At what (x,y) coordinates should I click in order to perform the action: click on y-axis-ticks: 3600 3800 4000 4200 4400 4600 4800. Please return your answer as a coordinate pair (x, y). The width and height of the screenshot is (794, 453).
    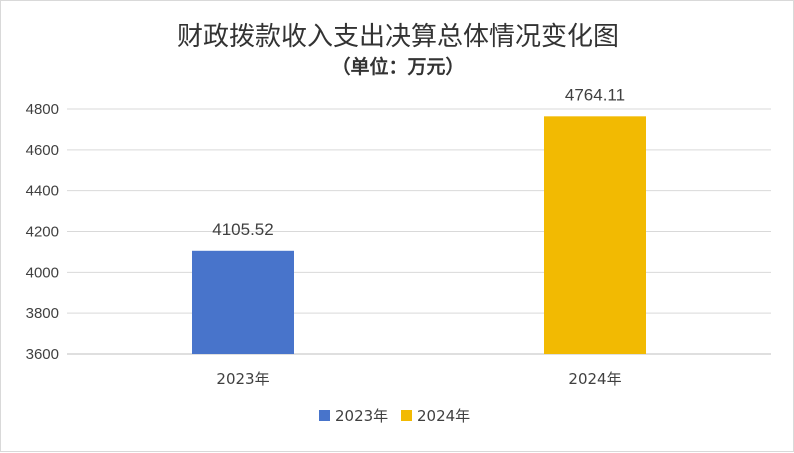
    Looking at the image, I should click on (42, 232).